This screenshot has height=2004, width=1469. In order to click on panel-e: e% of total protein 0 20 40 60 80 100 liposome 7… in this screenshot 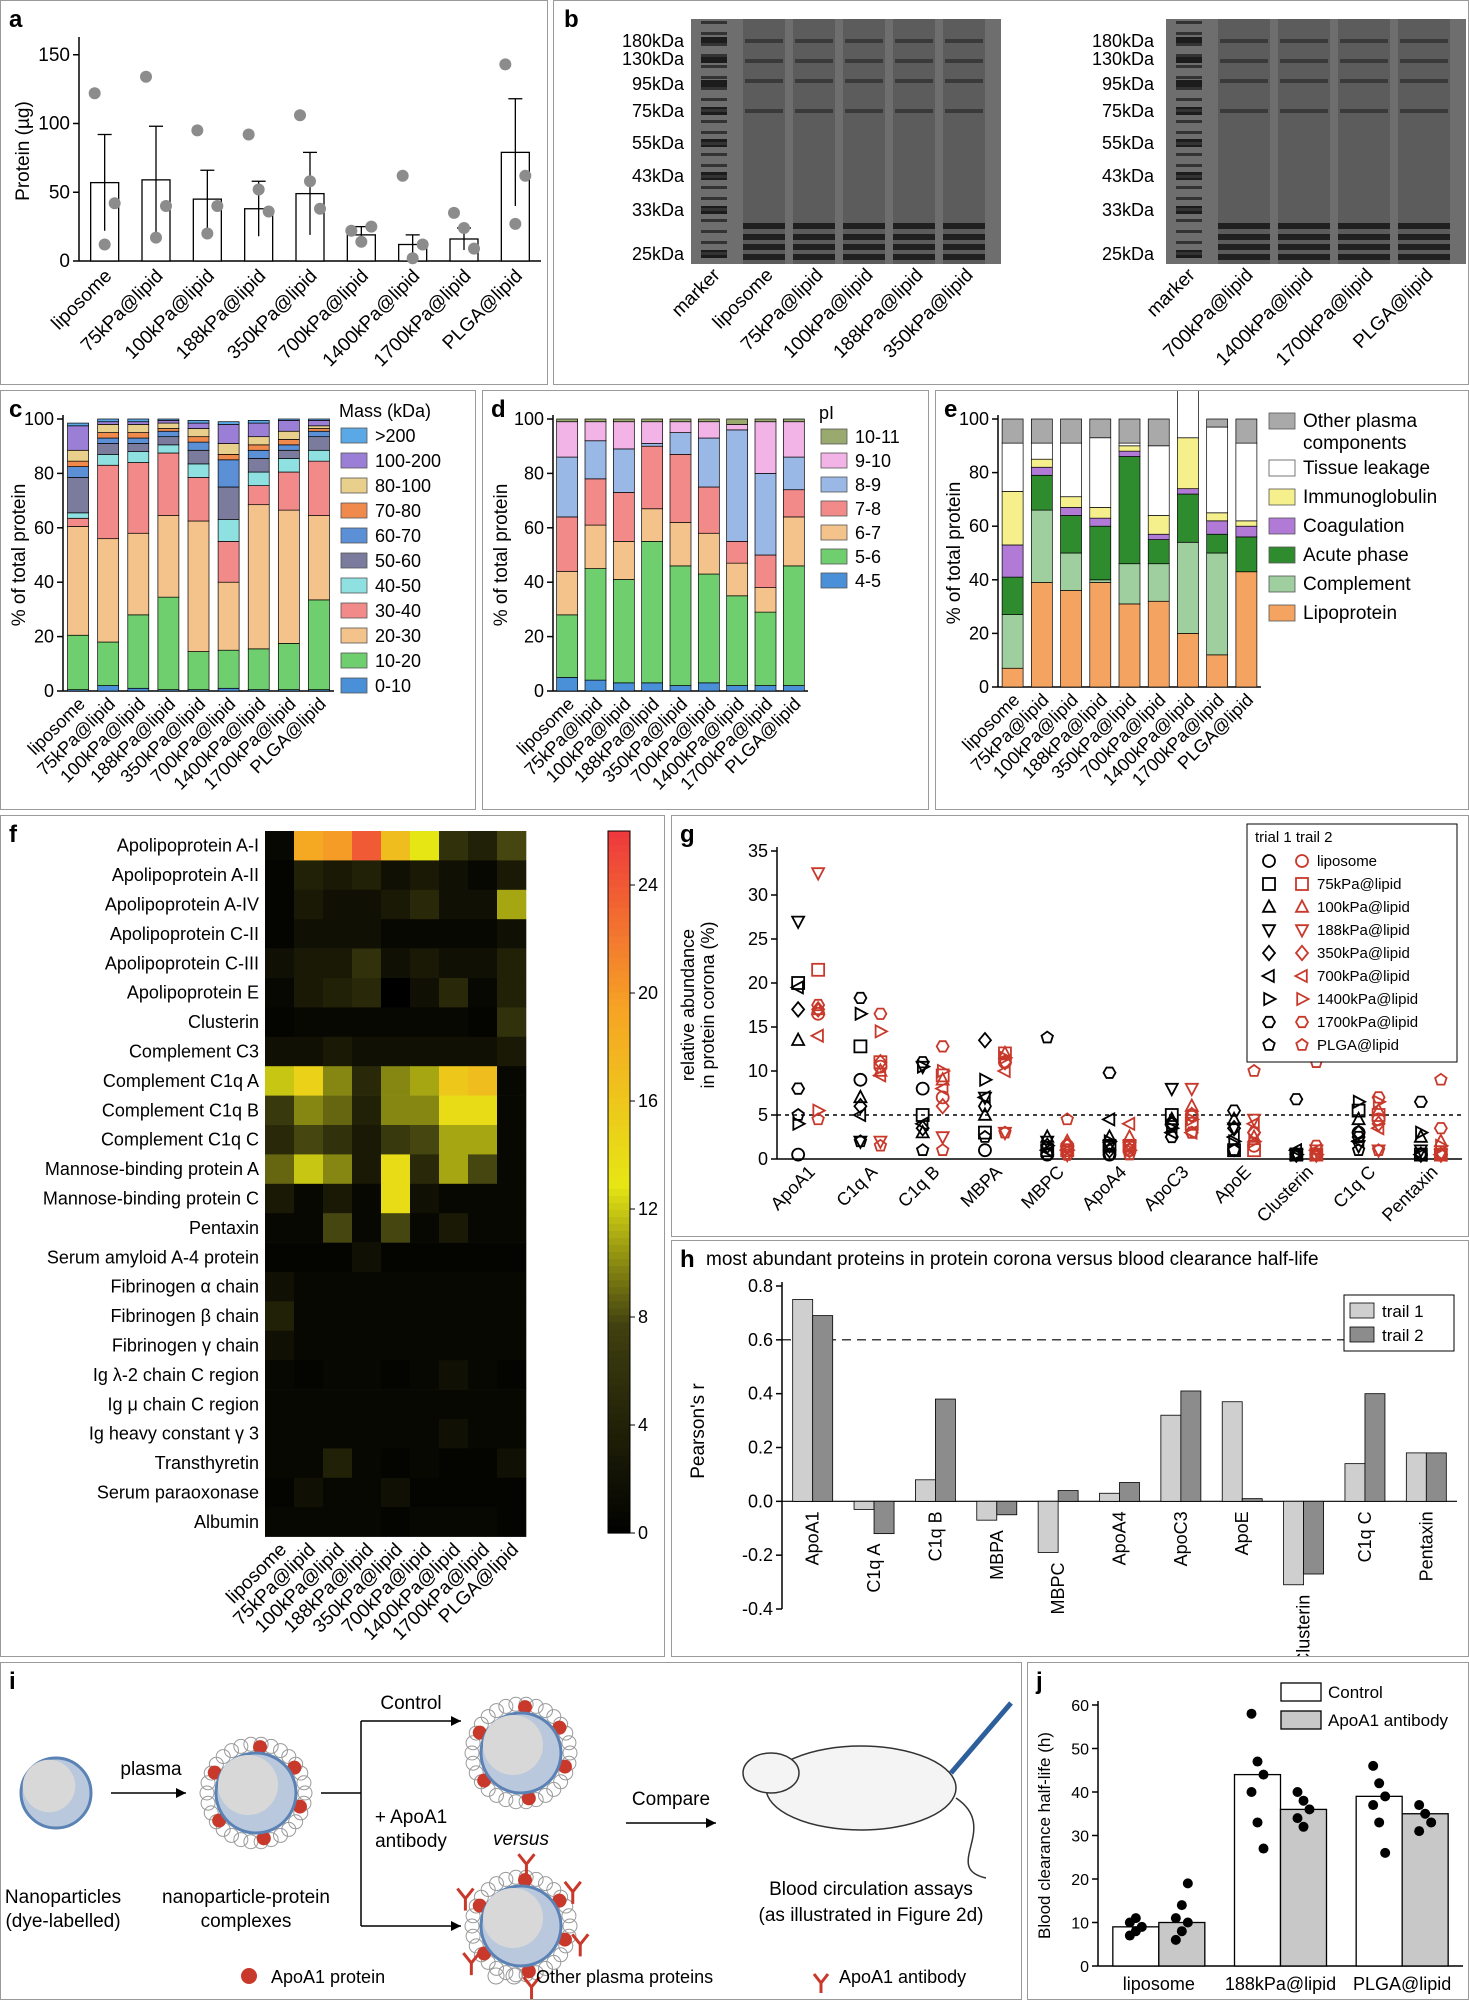, I will do `click(1202, 587)`.